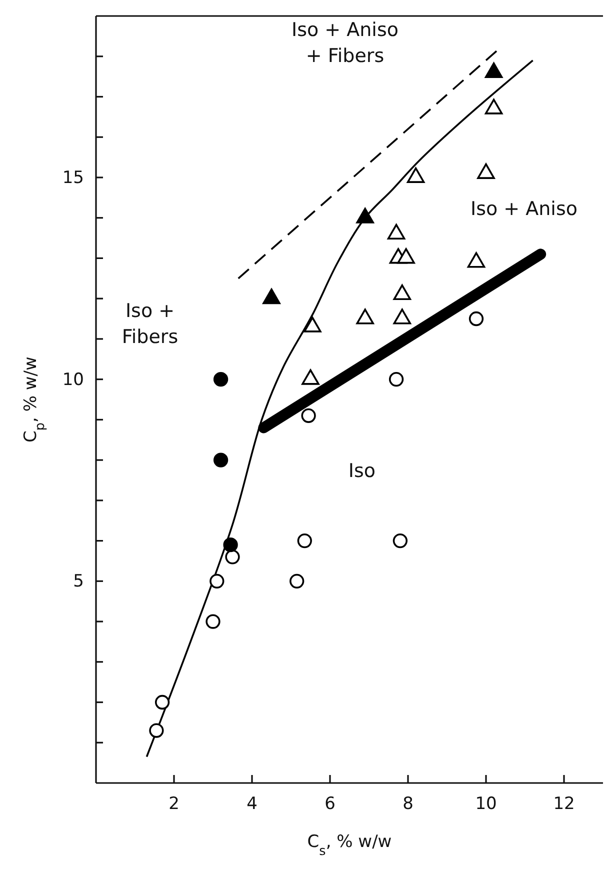 The image size is (607, 869). Describe the element at coordinates (362, 471) in the screenshot. I see `annotation: Iso` at that location.